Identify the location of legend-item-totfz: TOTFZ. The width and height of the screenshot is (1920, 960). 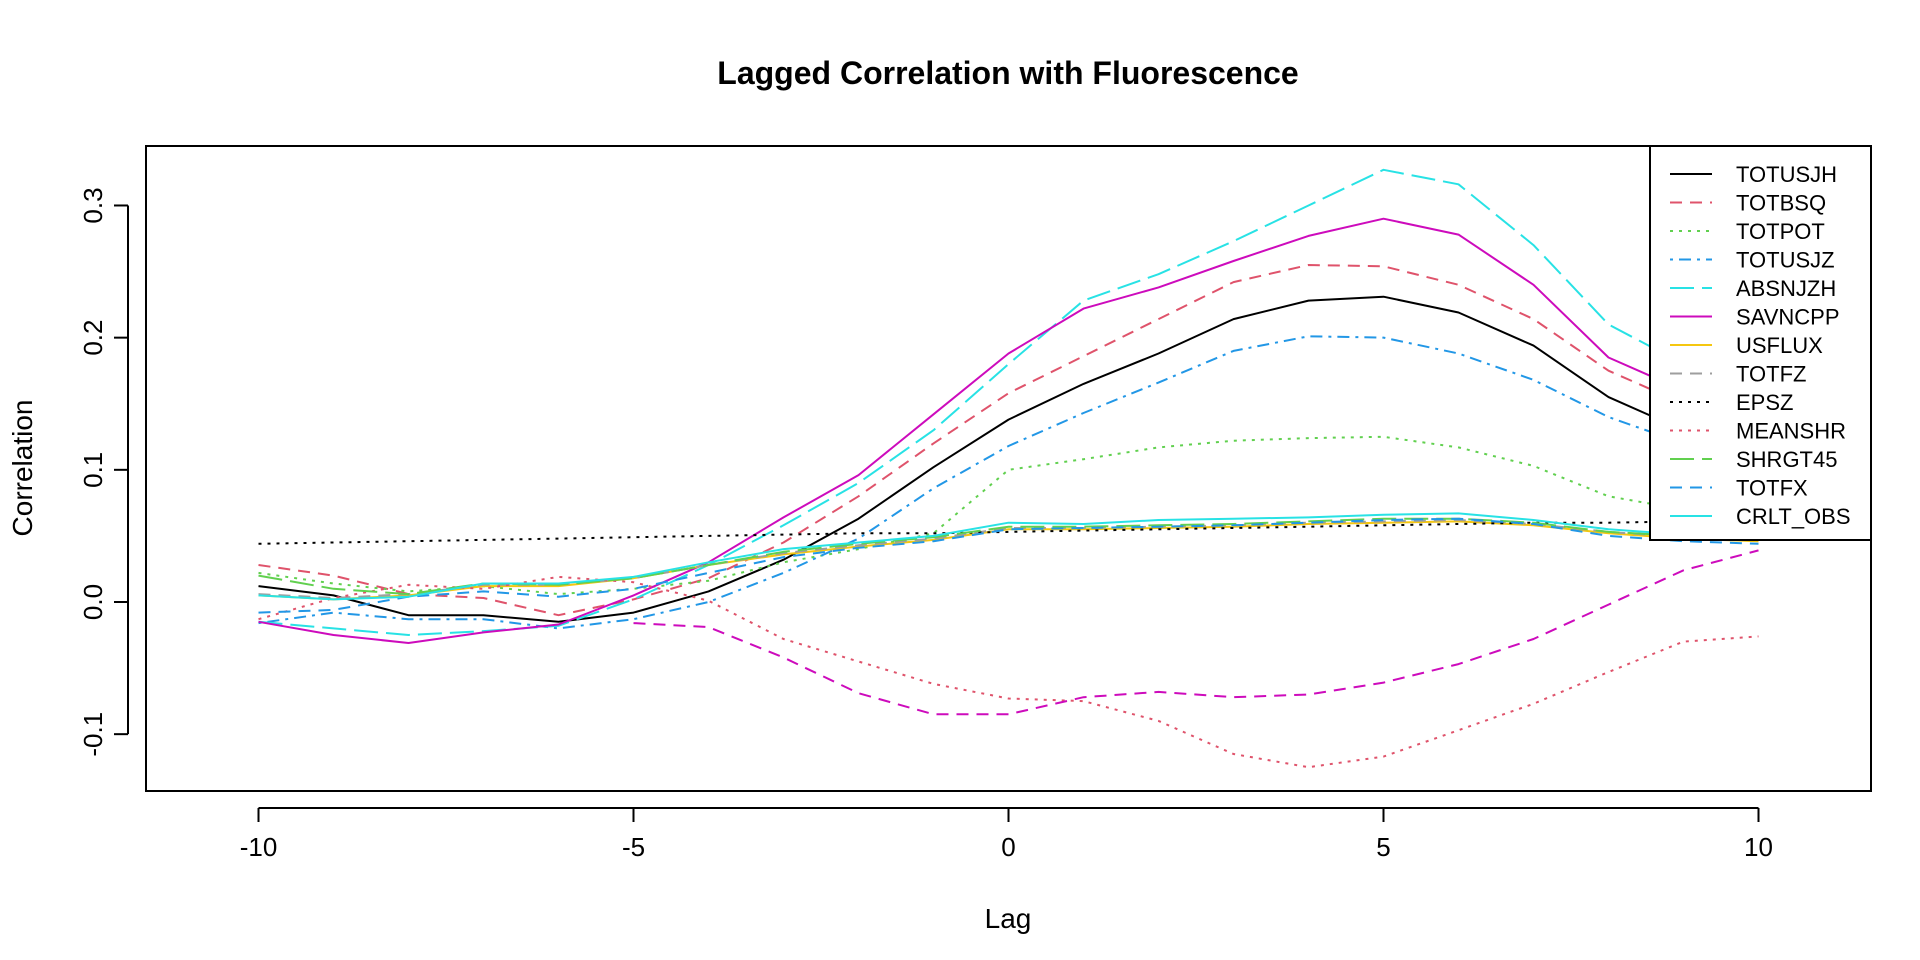
(1738, 374).